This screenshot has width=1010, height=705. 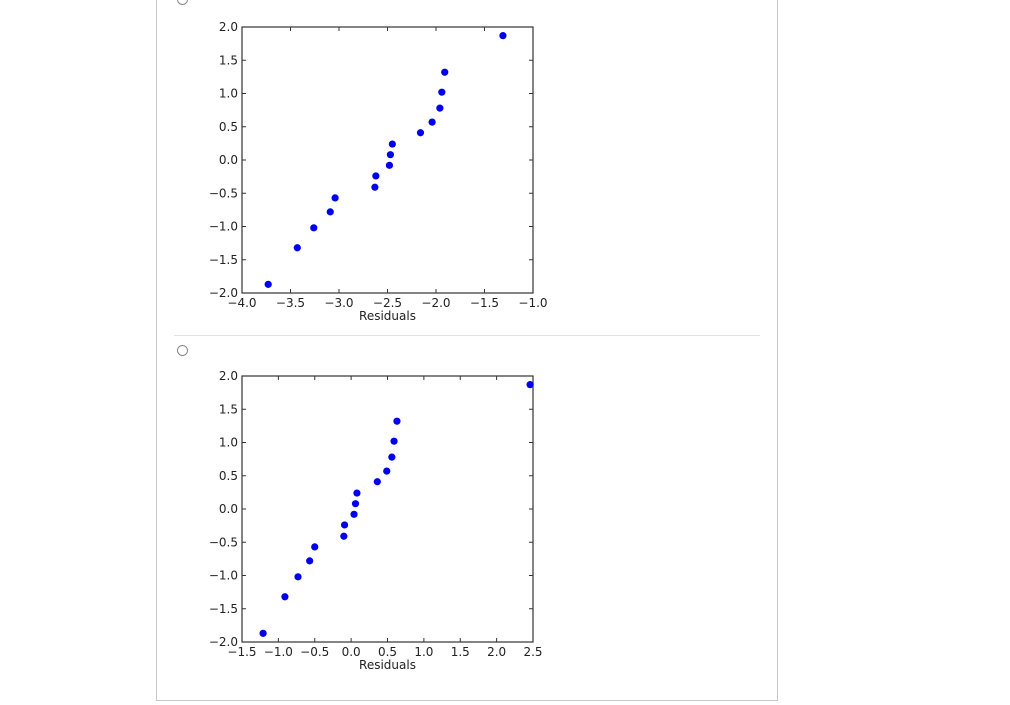 What do you see at coordinates (338, 303) in the screenshot?
I see `x-tick-label: −3.0` at bounding box center [338, 303].